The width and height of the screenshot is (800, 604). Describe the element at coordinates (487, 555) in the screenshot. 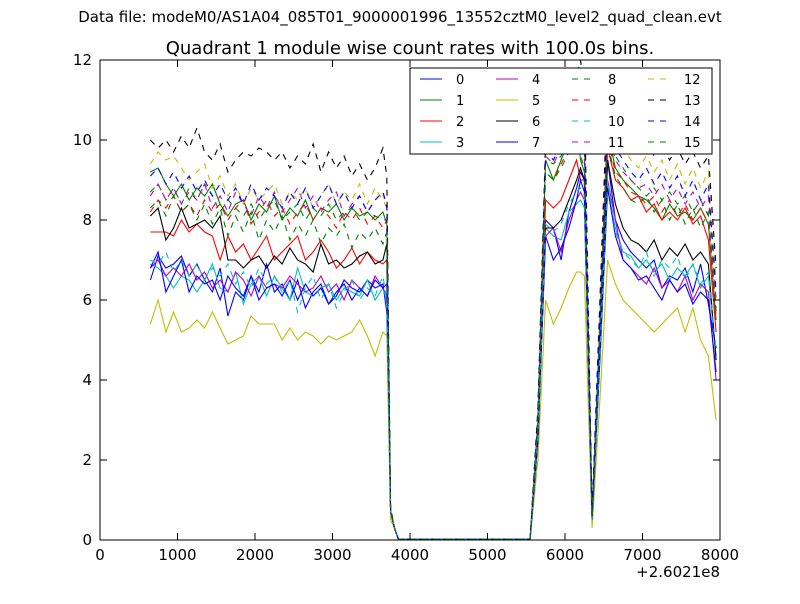

I see `x-tick-label: 5000` at that location.